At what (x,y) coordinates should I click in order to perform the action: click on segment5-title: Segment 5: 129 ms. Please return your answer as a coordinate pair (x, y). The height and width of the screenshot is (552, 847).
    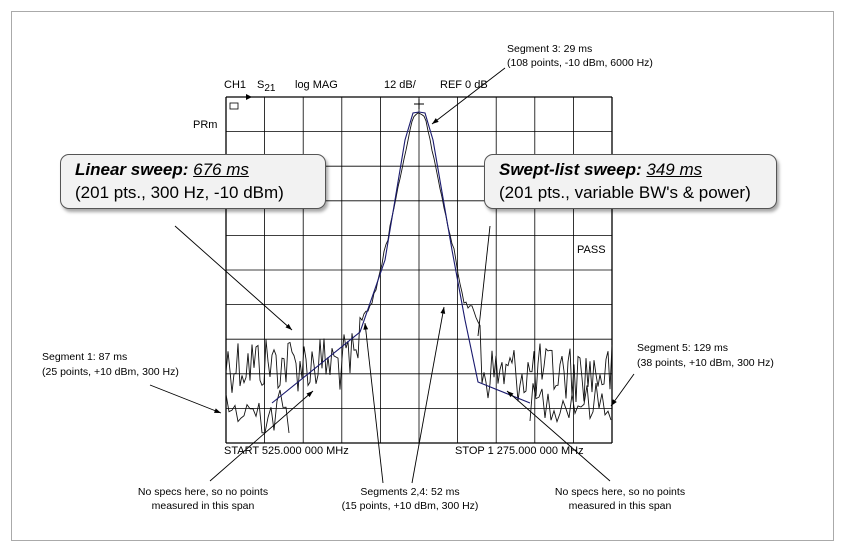
    Looking at the image, I should click on (683, 348).